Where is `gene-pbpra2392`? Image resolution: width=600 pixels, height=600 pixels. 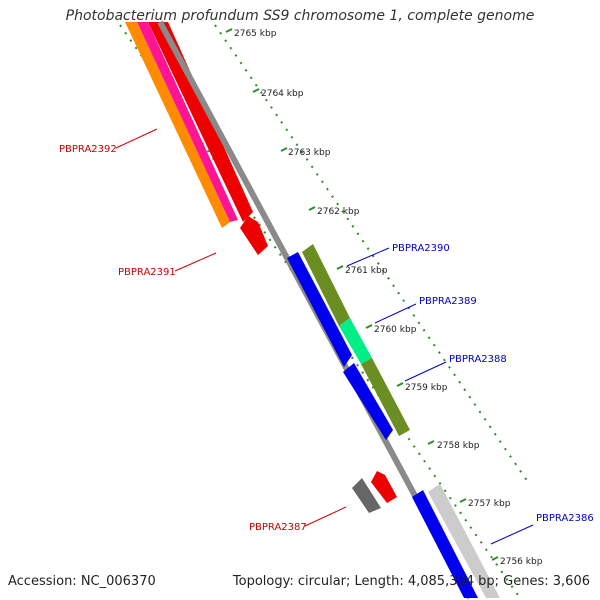
gene-pbpra2392 is located at coordinates (200, 122).